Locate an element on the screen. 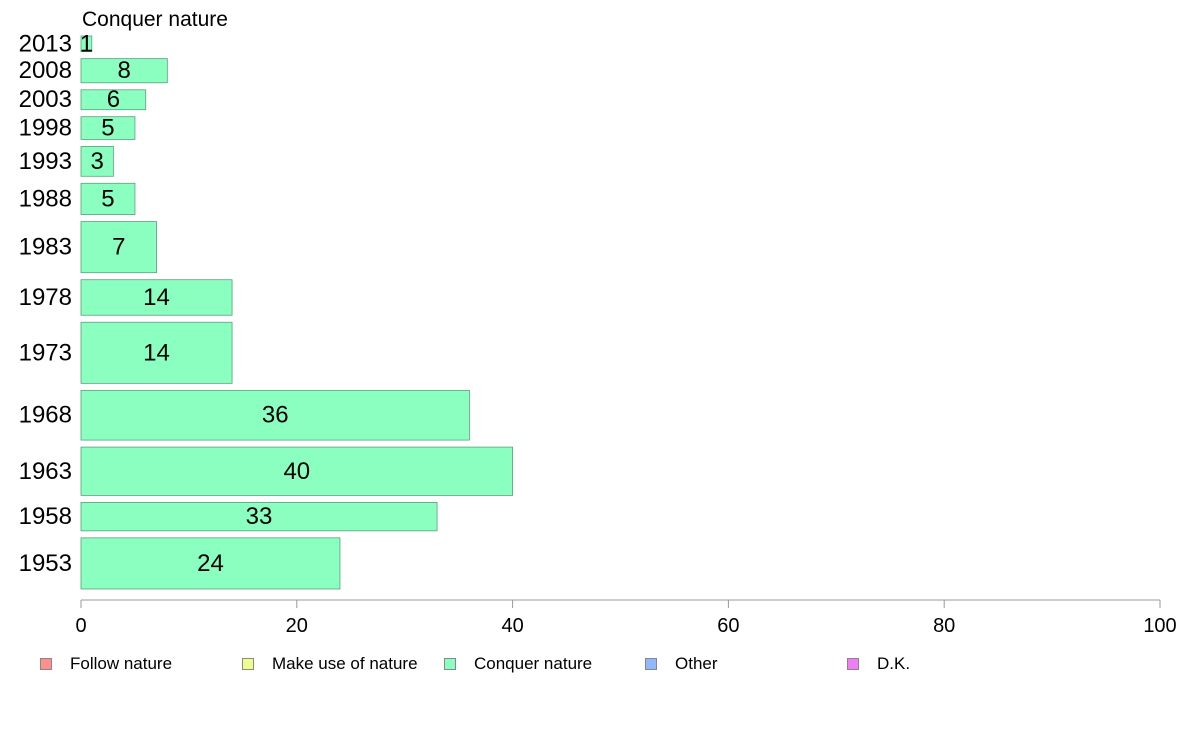 The height and width of the screenshot is (736, 1188). value-label-1993: 3 is located at coordinates (97, 161).